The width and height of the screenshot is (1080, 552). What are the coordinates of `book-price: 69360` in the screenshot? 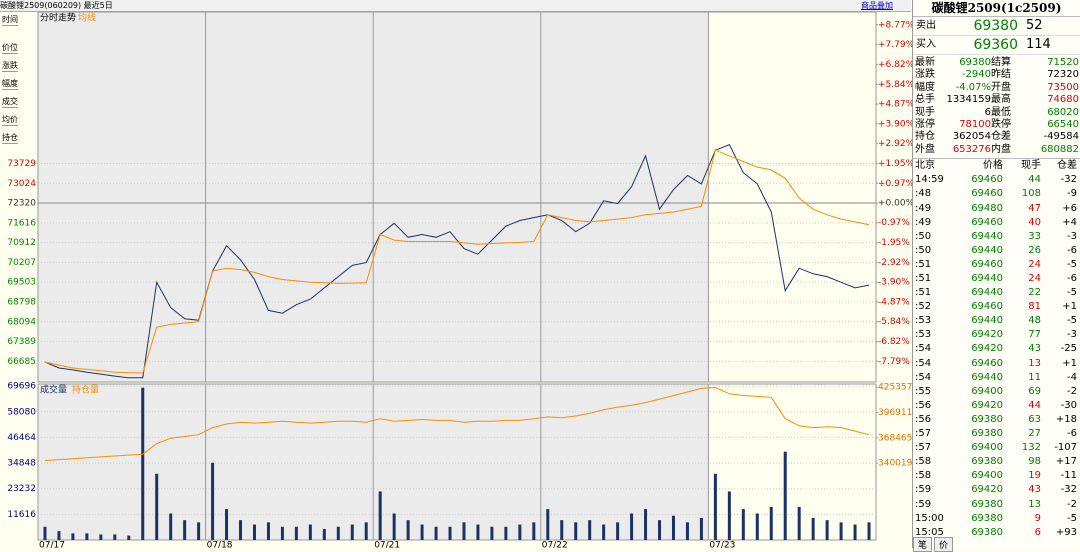 It's located at (995, 45).